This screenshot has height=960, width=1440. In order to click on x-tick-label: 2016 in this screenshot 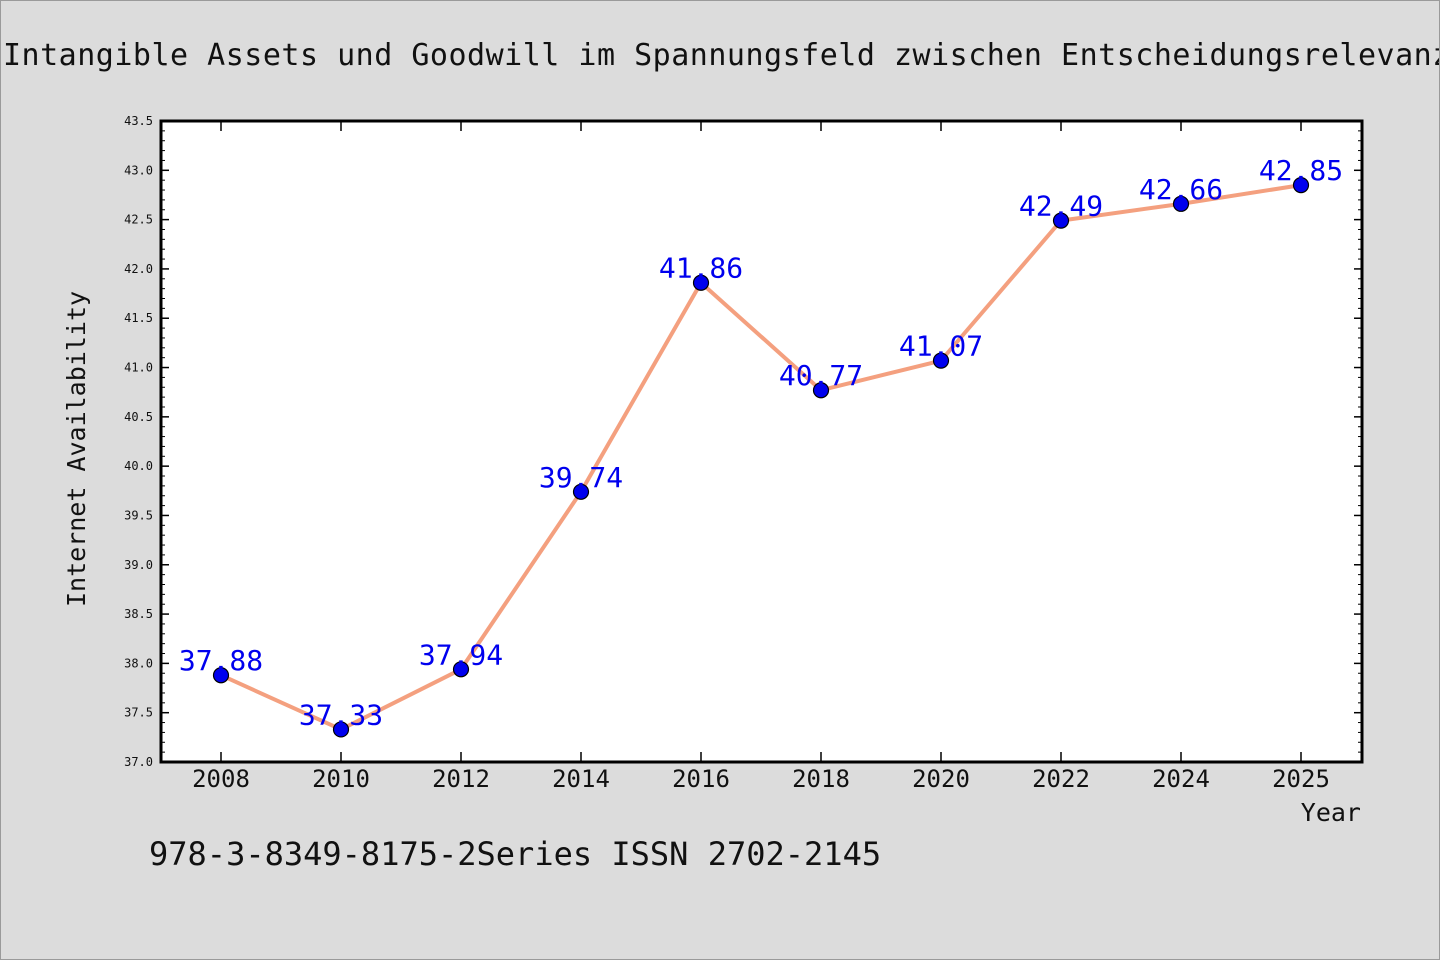, I will do `click(701, 779)`.